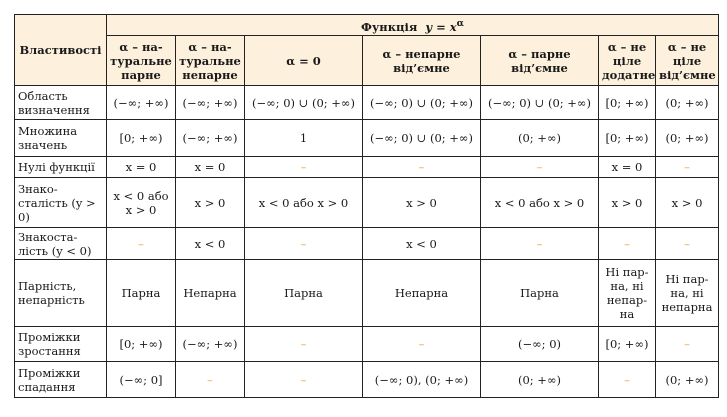 The width and height of the screenshot is (727, 417). What do you see at coordinates (627, 293) in the screenshot?
I see `table-cell: Ні пар-на, ні непар-на` at bounding box center [627, 293].